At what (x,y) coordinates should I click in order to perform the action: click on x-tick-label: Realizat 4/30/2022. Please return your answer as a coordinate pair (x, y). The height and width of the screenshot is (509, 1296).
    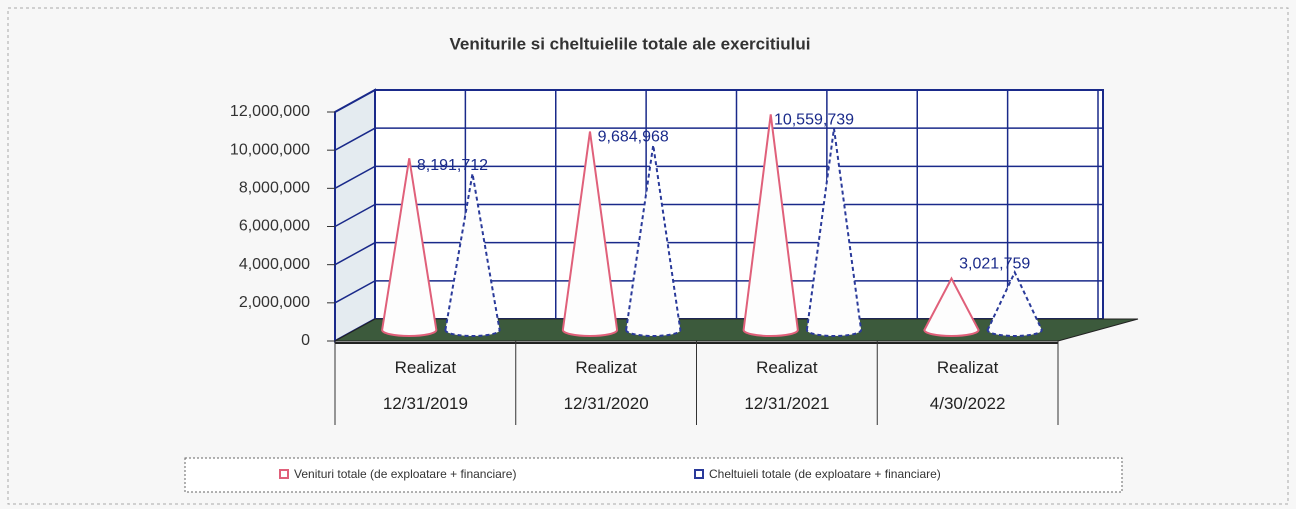
    Looking at the image, I should click on (967, 385).